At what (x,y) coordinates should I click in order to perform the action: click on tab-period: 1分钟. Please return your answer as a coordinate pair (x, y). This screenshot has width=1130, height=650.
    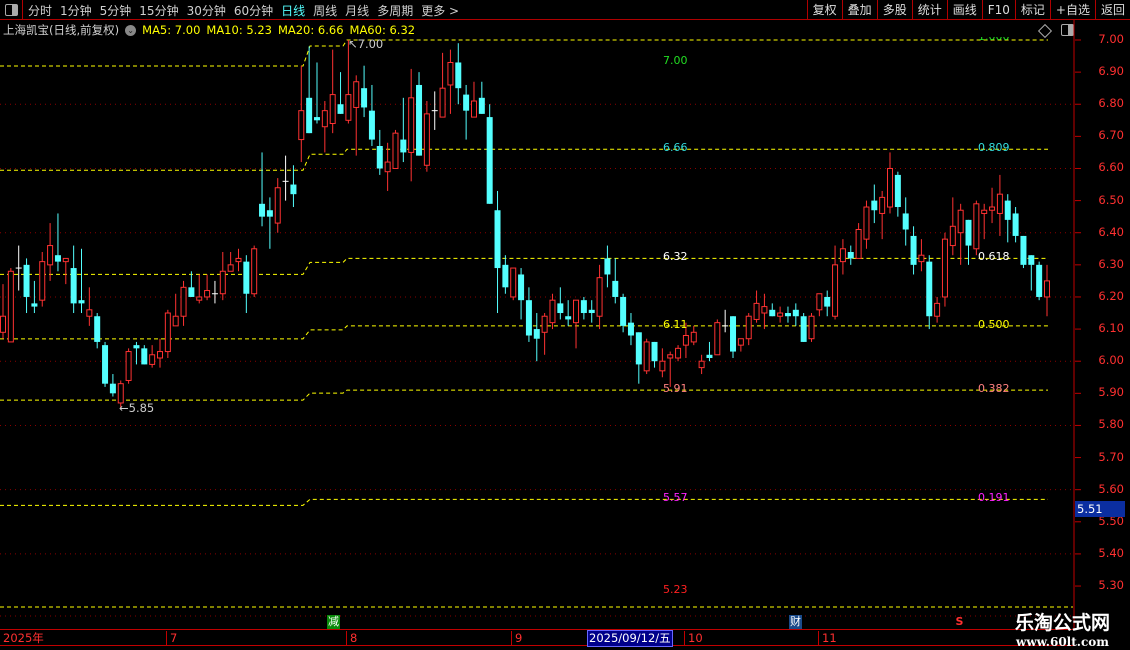
    Looking at the image, I should click on (76, 11).